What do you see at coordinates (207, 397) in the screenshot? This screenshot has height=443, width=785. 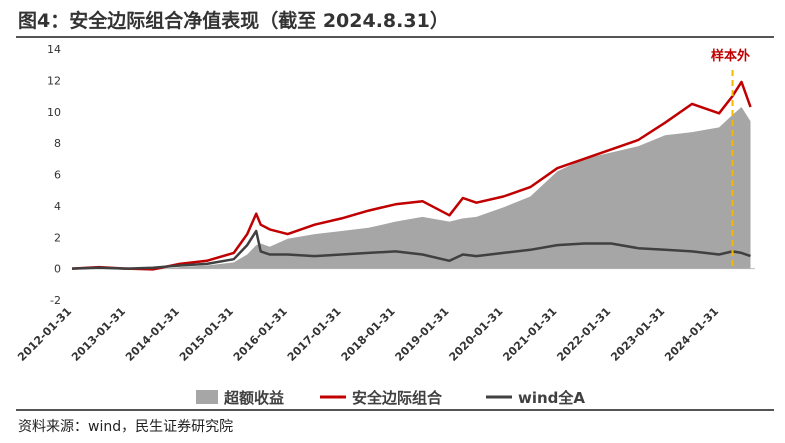 I see `legend-swatch` at bounding box center [207, 397].